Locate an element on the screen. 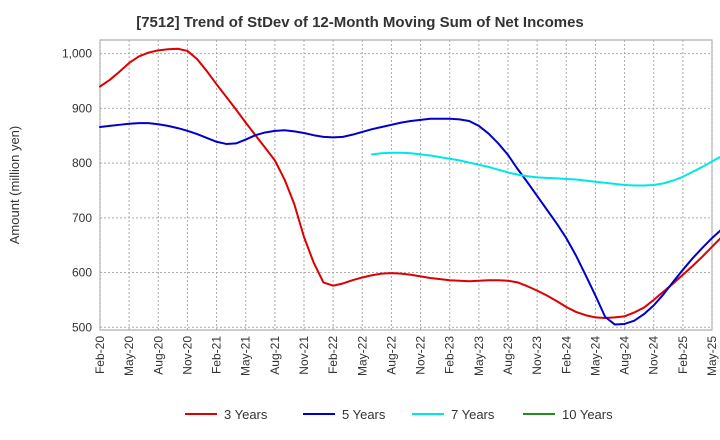 The width and height of the screenshot is (720, 440). legend-label-5-years: 5 Years is located at coordinates (364, 414).